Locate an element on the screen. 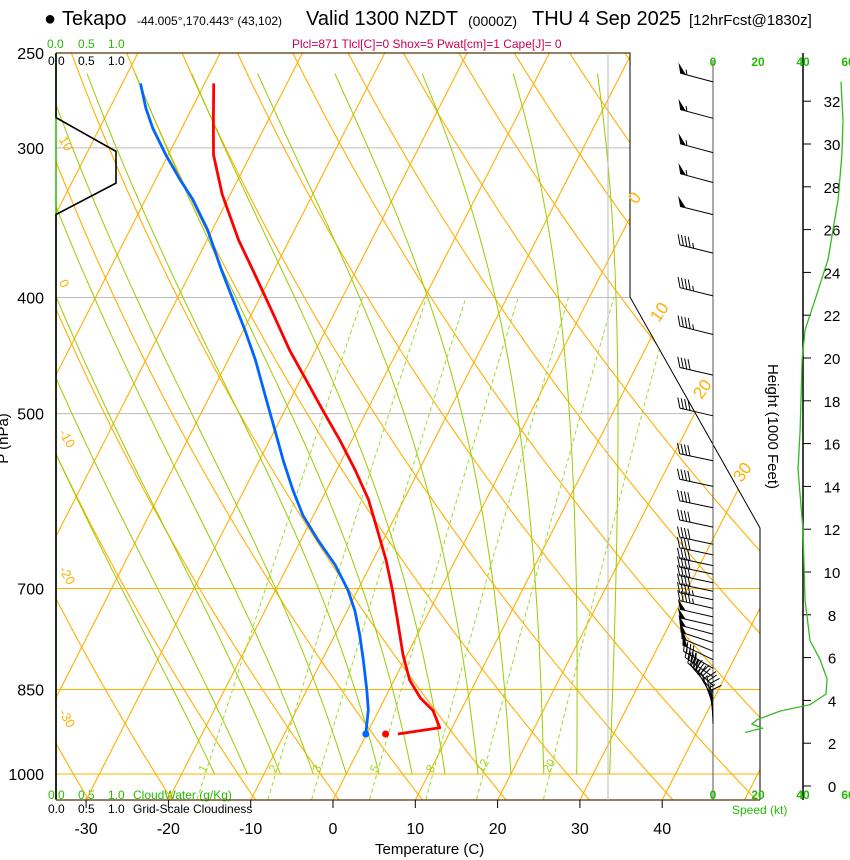  height-tick-label: 16 is located at coordinates (832, 445).